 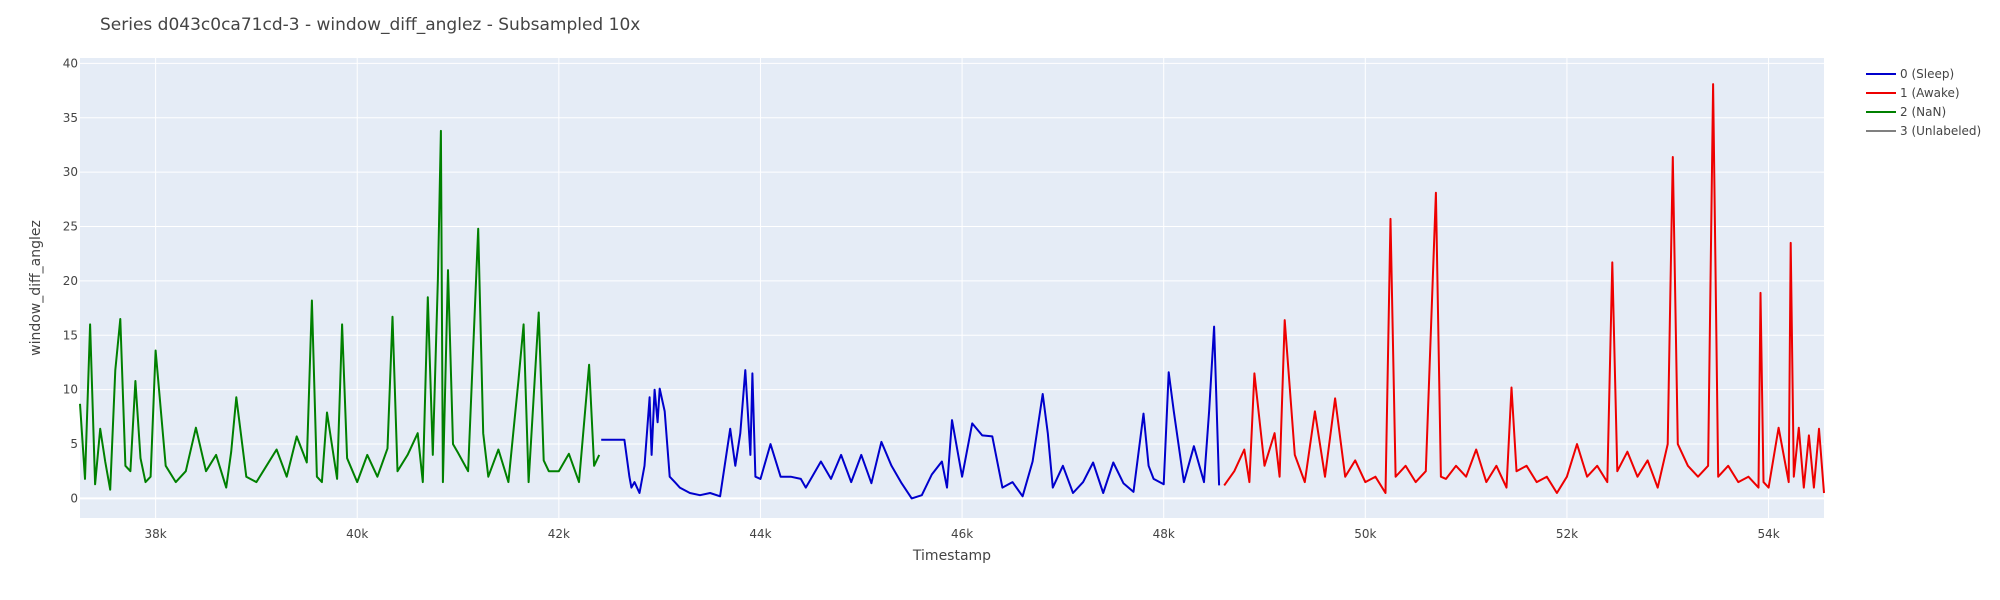 What do you see at coordinates (155, 534) in the screenshot?
I see `x-tick-label: 38k` at bounding box center [155, 534].